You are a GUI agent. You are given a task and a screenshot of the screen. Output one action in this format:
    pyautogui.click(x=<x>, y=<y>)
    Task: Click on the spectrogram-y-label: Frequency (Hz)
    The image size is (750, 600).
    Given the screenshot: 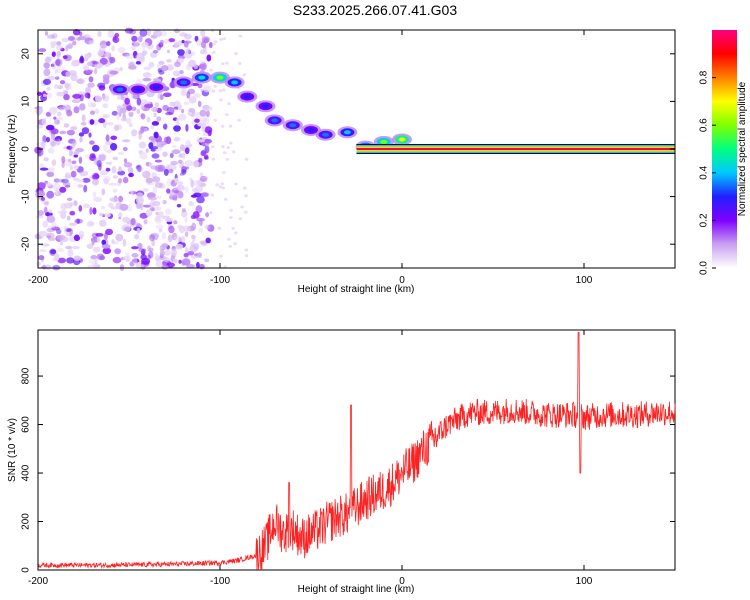 What is the action you would take?
    pyautogui.click(x=12, y=149)
    